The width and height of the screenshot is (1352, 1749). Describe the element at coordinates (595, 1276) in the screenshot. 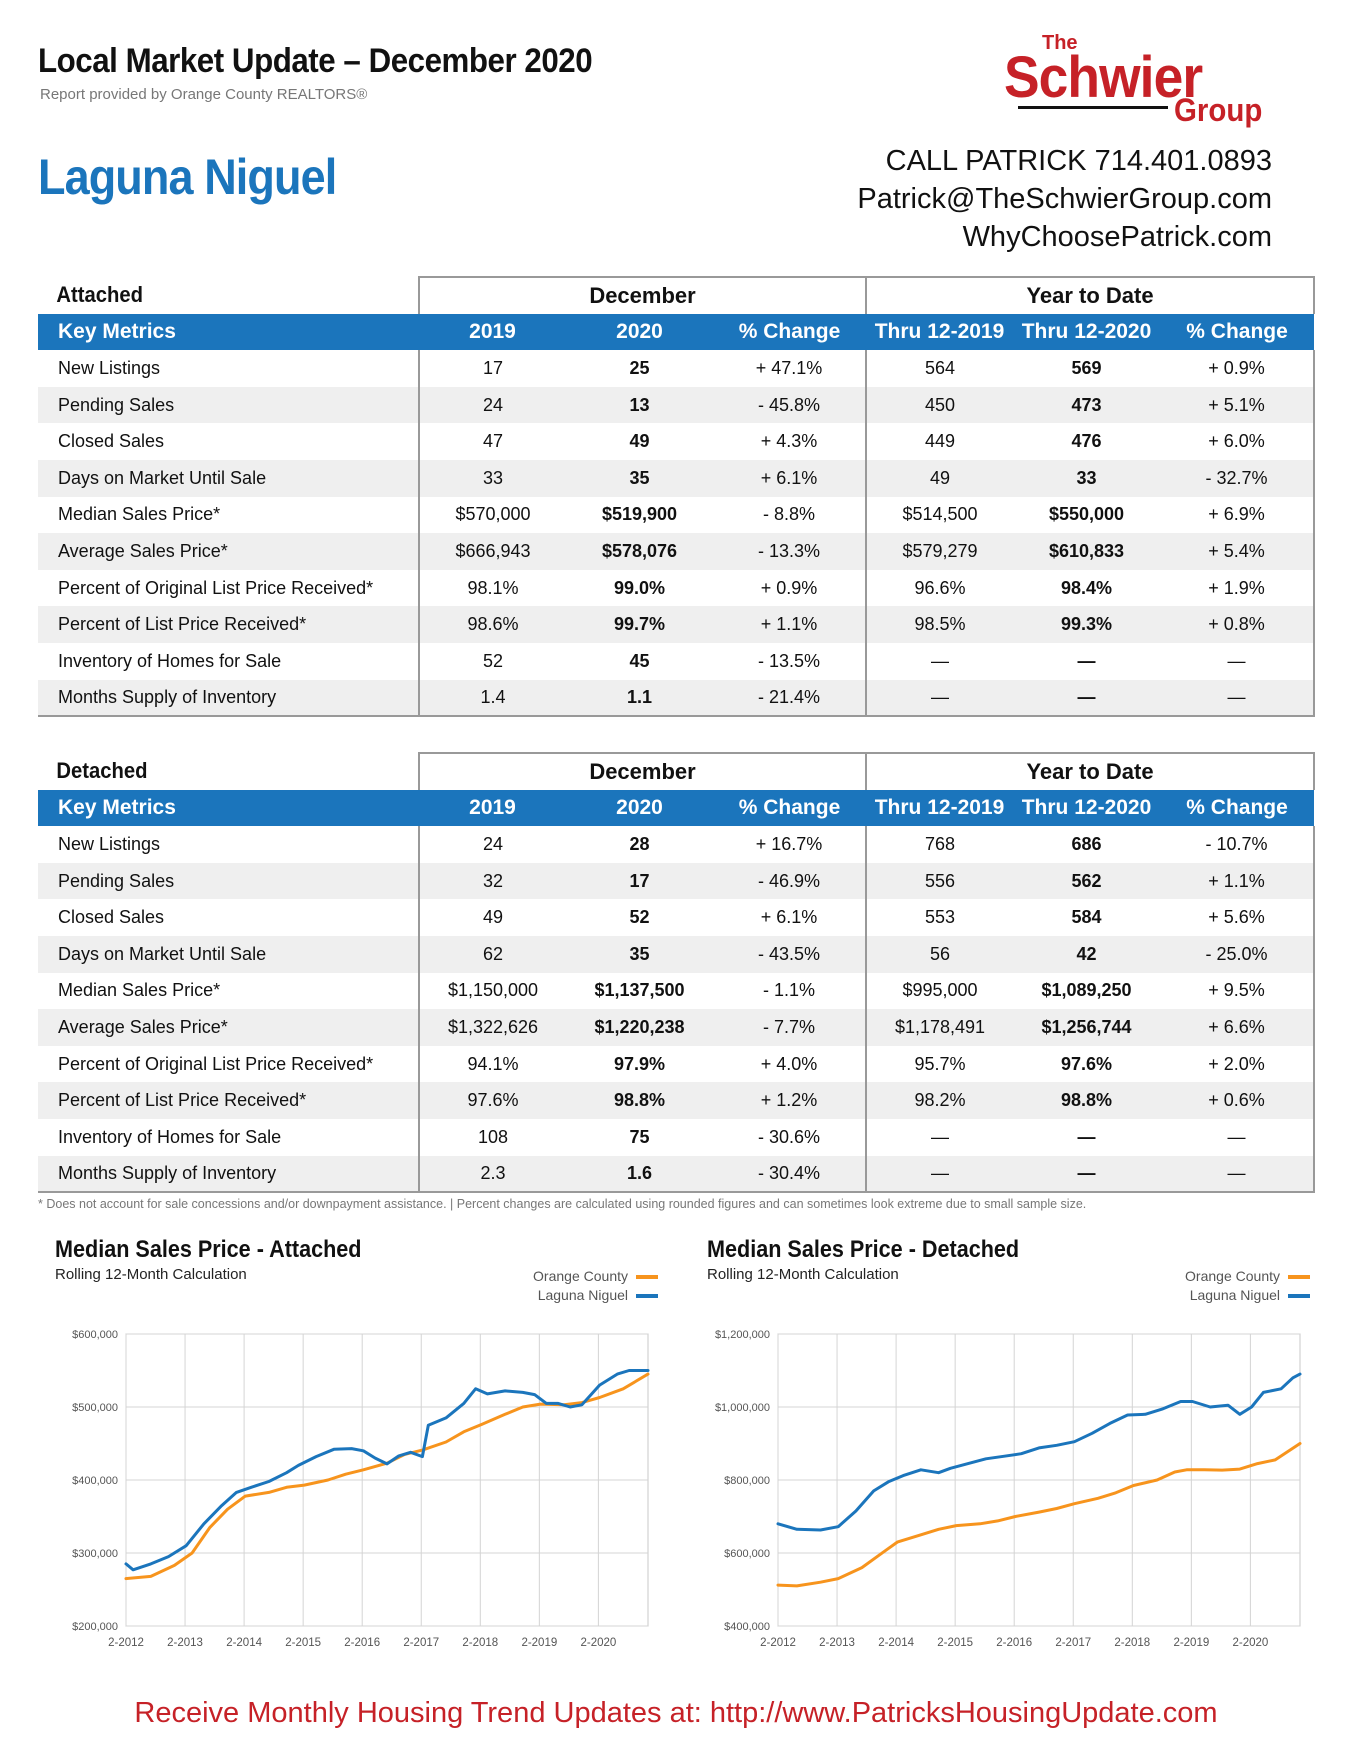

I see `legend-entry: Orange County` at that location.